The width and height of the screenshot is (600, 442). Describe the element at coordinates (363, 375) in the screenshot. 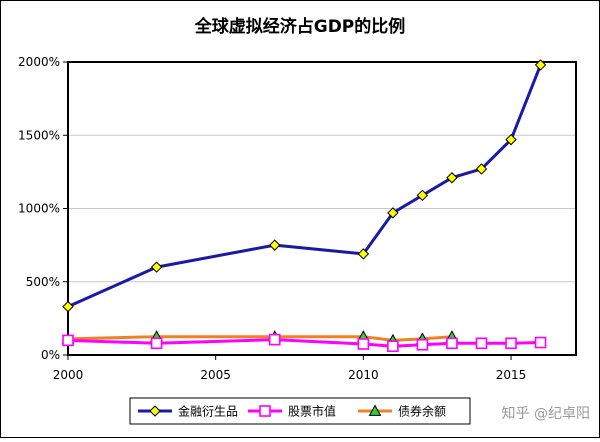

I see `x-tick-label: 2010` at that location.